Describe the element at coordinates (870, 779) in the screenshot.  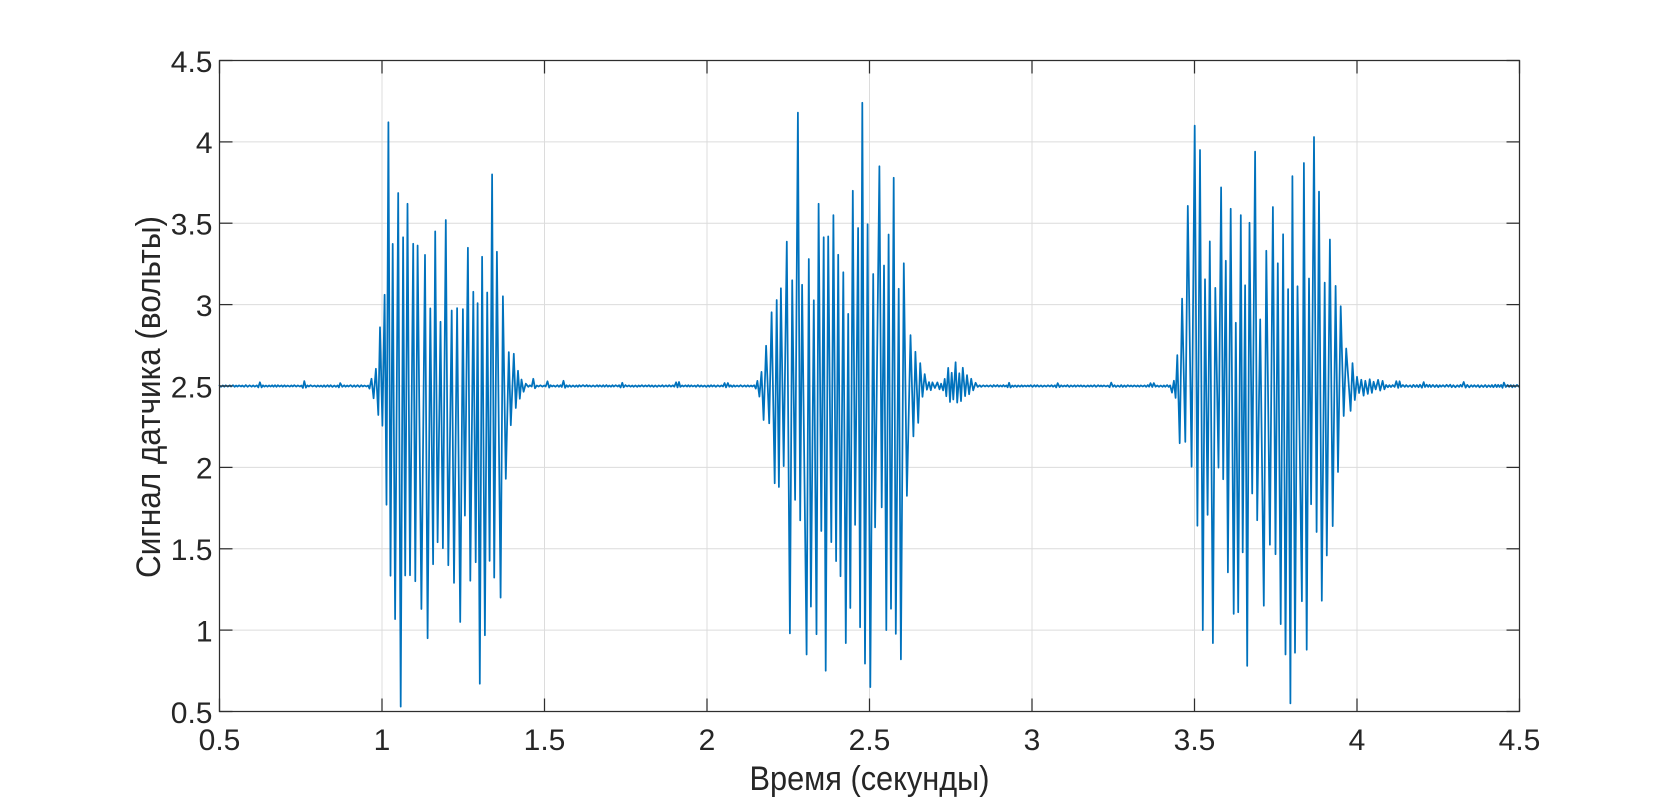
I see `svg-text: Время (секунды)` at that location.